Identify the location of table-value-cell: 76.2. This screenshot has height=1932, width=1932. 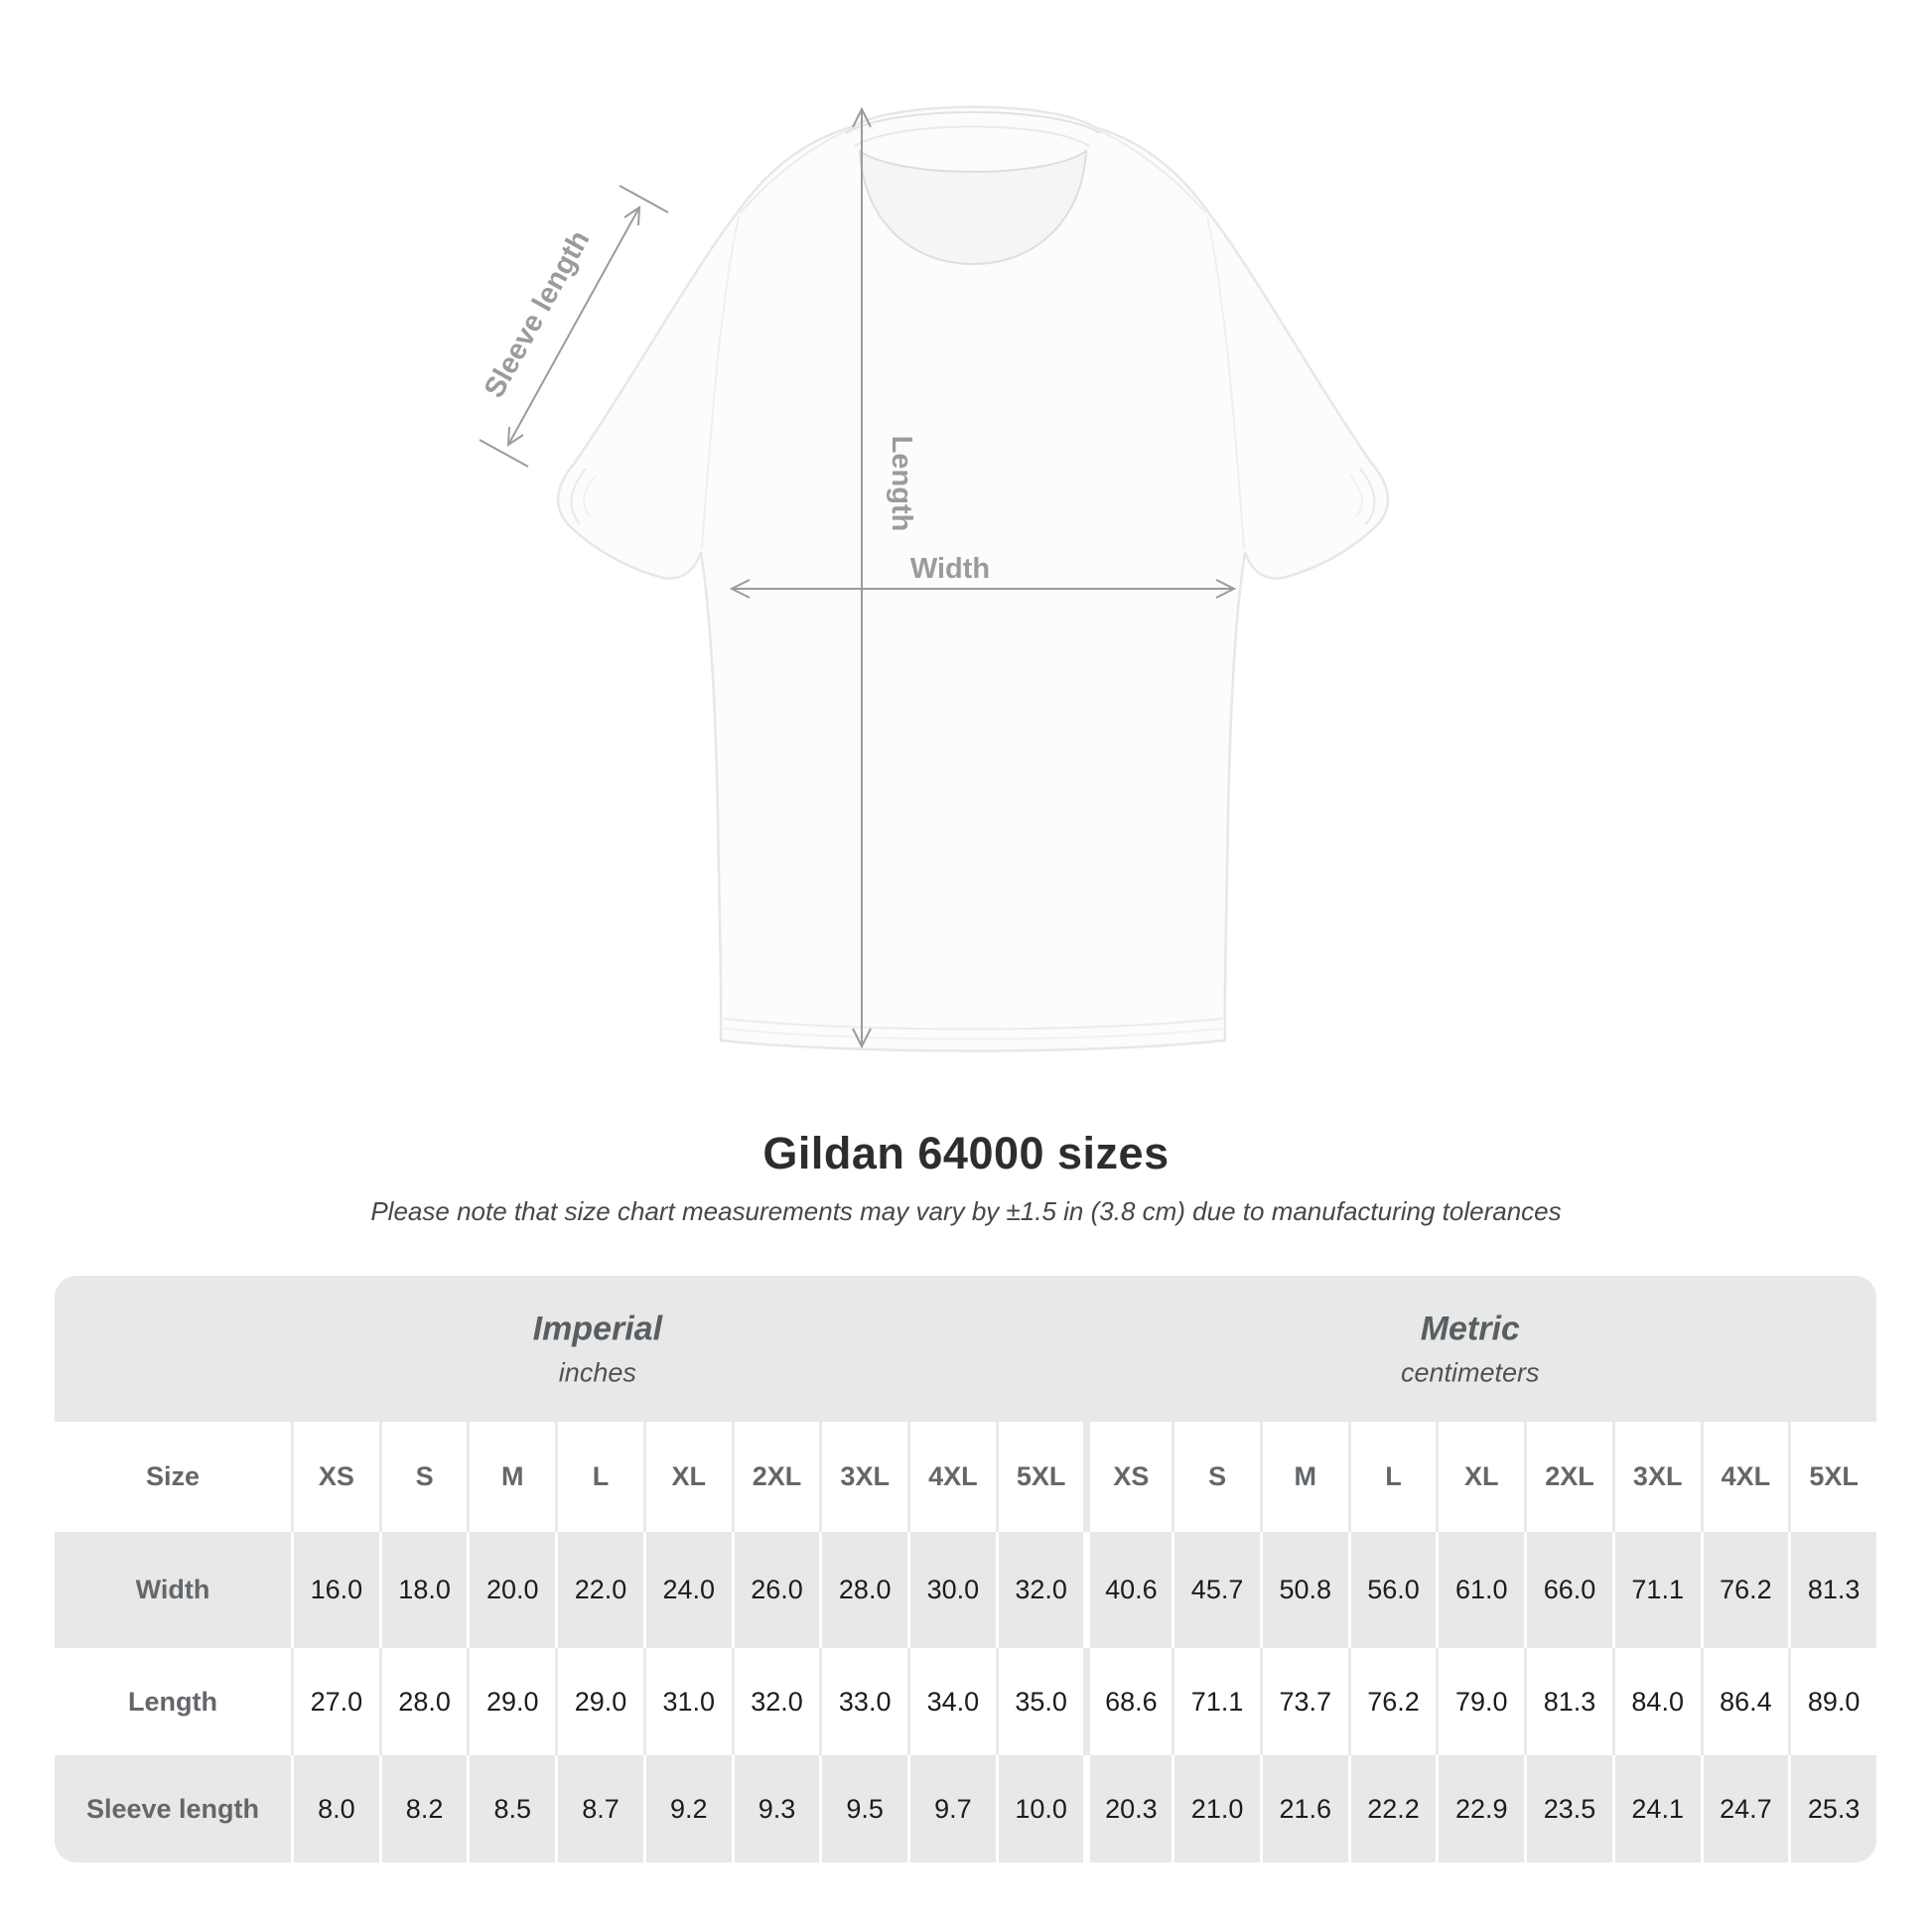
(1745, 1590).